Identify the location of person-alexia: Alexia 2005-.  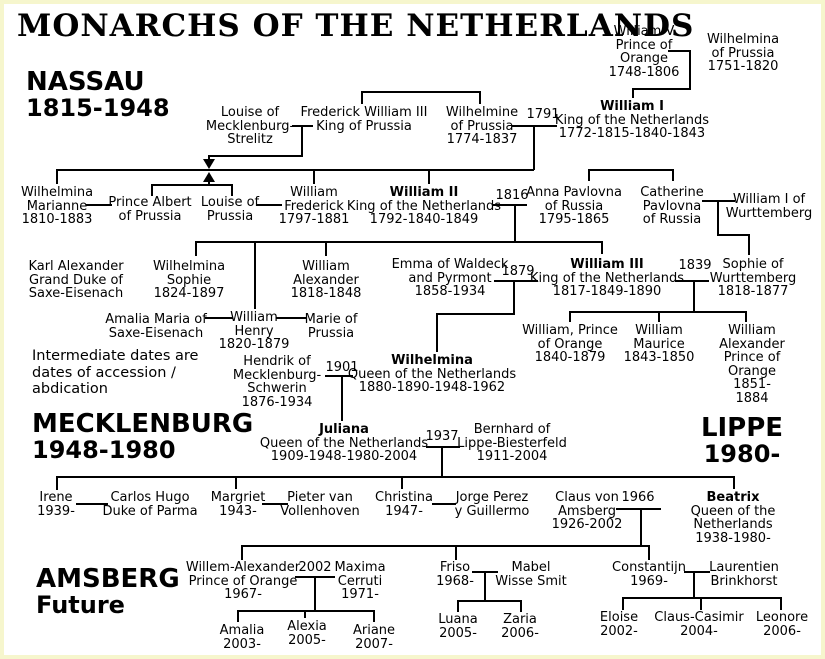
(307, 633).